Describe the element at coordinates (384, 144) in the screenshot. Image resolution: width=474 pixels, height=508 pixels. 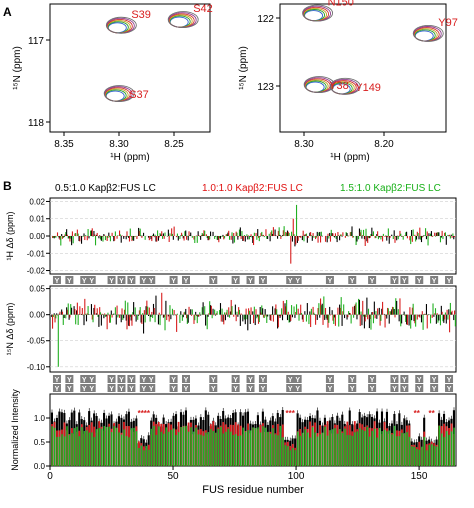
I see `hsqc-right-xtick-1: 8.20` at that location.